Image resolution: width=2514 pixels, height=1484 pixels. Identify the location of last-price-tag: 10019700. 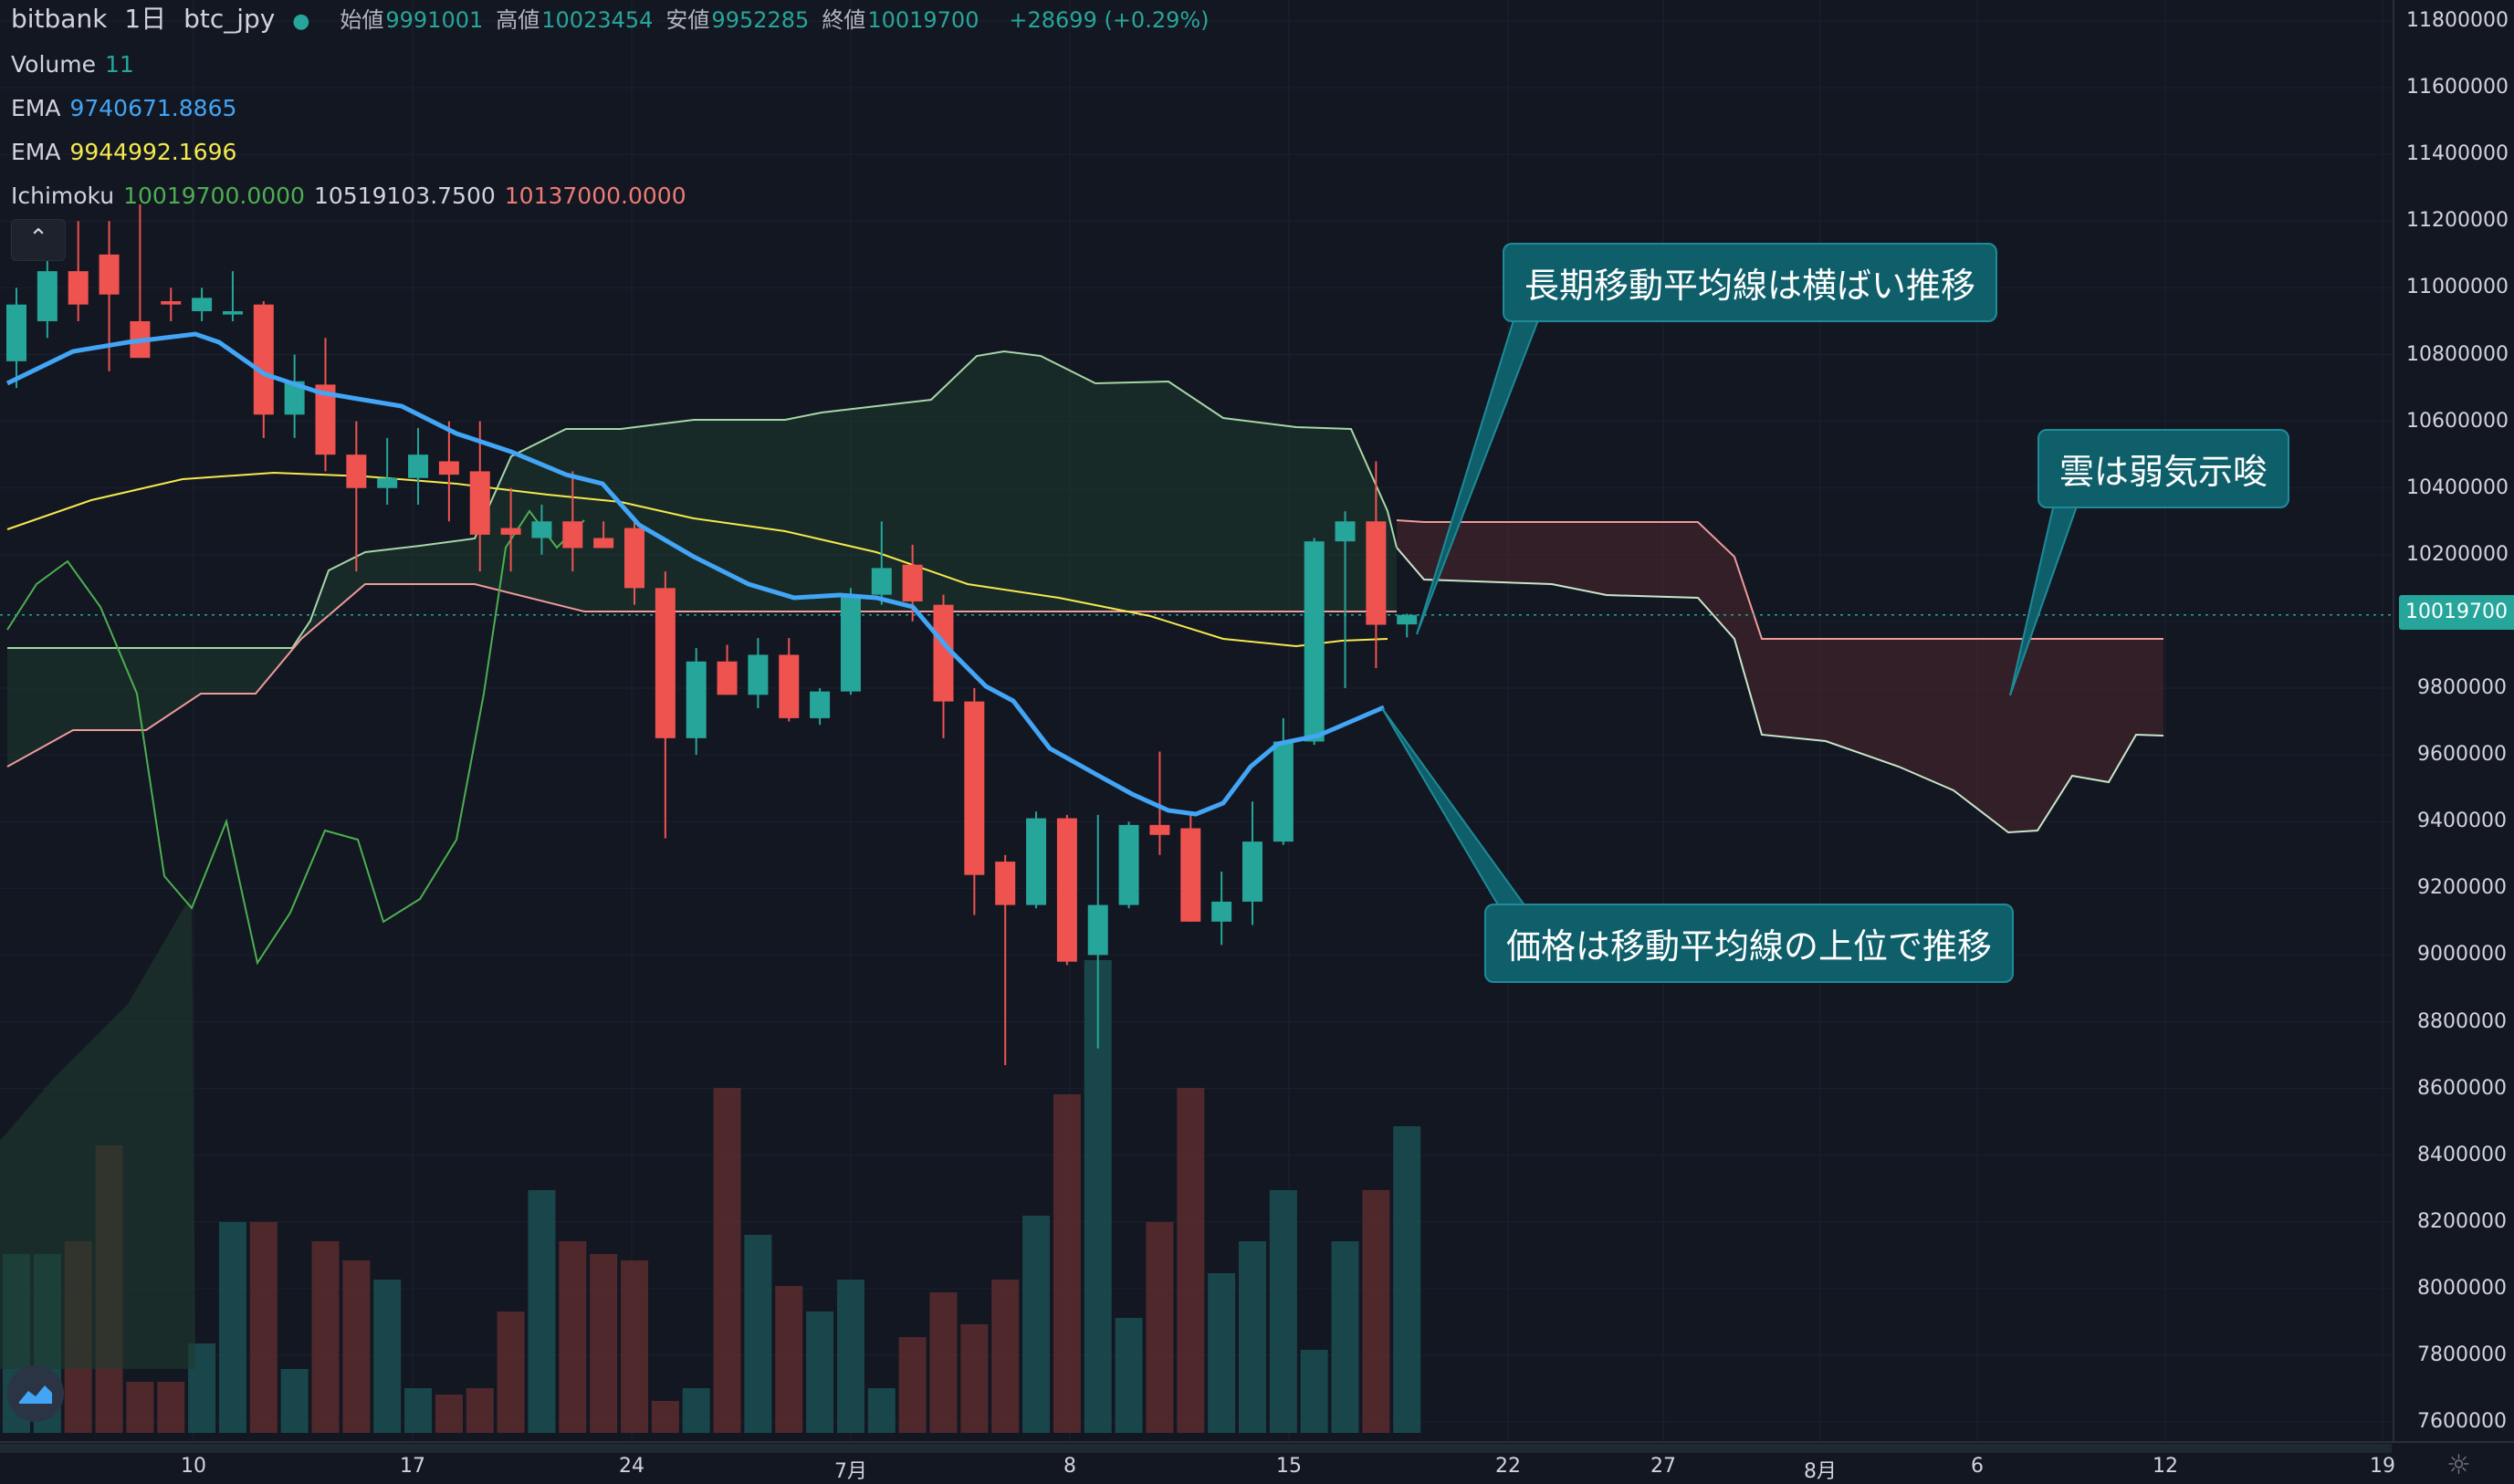
(2457, 612).